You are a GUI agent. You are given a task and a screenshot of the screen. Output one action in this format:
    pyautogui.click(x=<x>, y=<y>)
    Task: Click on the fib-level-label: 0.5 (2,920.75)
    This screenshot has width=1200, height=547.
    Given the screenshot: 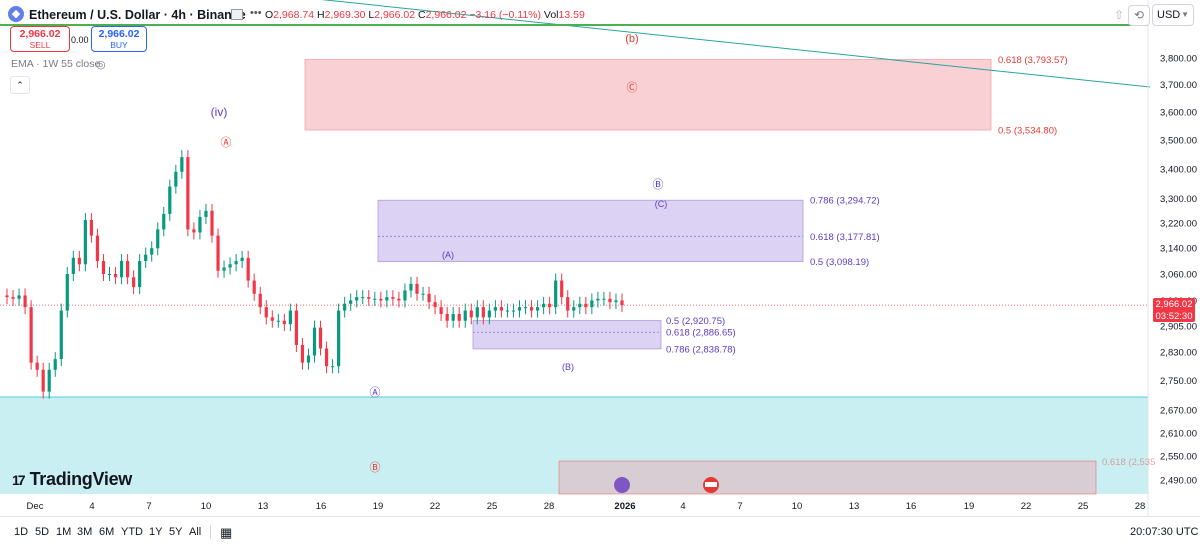 What is the action you would take?
    pyautogui.click(x=695, y=321)
    